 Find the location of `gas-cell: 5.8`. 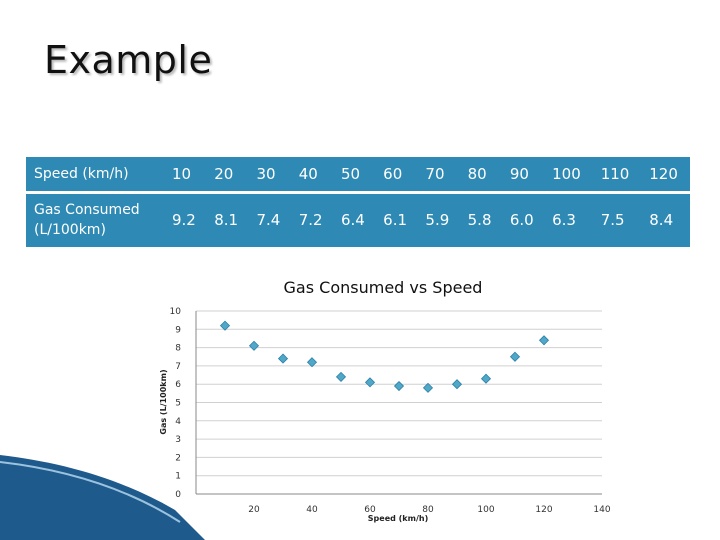

gas-cell: 5.8 is located at coordinates (479, 220).